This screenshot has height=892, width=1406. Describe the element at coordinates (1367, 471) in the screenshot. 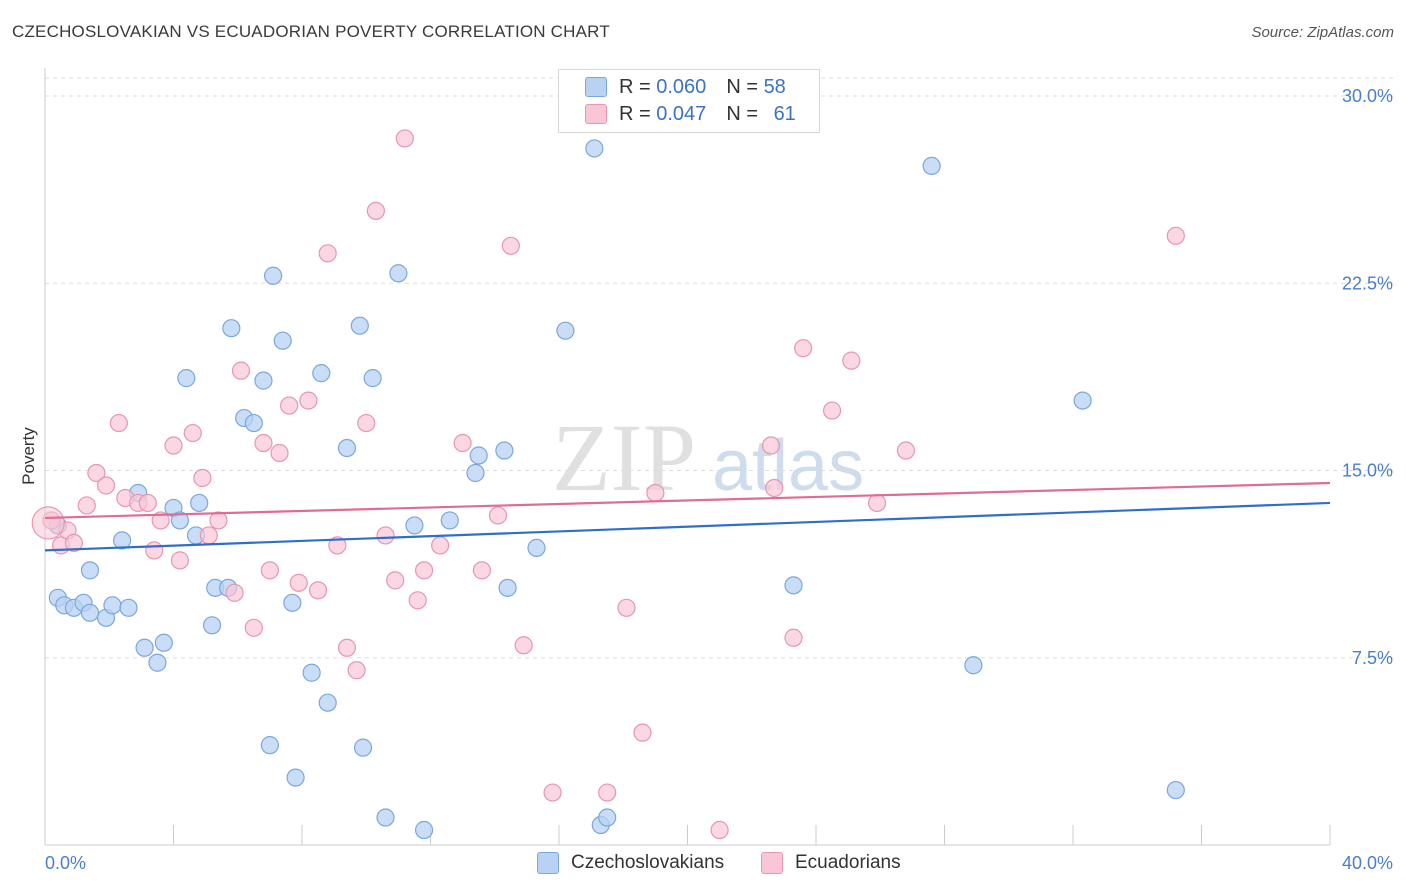

I see `y-tick-label: 15.0%` at that location.